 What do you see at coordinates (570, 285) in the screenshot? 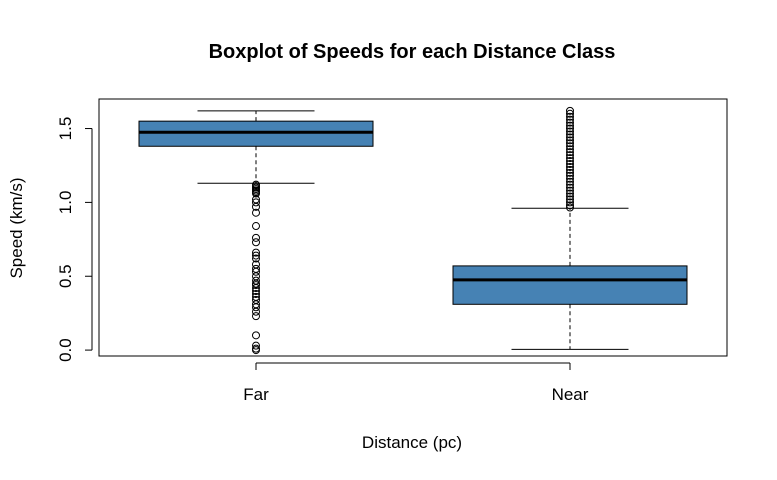
I see `box-iqr` at bounding box center [570, 285].